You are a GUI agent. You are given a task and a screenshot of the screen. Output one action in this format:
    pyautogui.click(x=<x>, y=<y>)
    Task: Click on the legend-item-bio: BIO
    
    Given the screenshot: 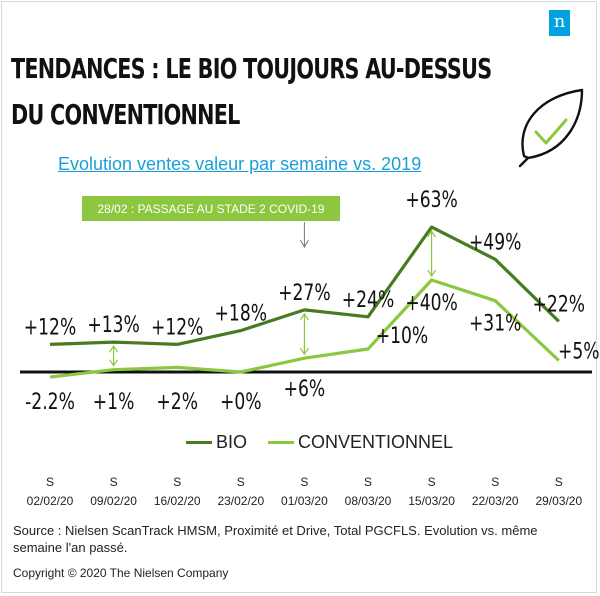 What is the action you would take?
    pyautogui.click(x=216, y=442)
    